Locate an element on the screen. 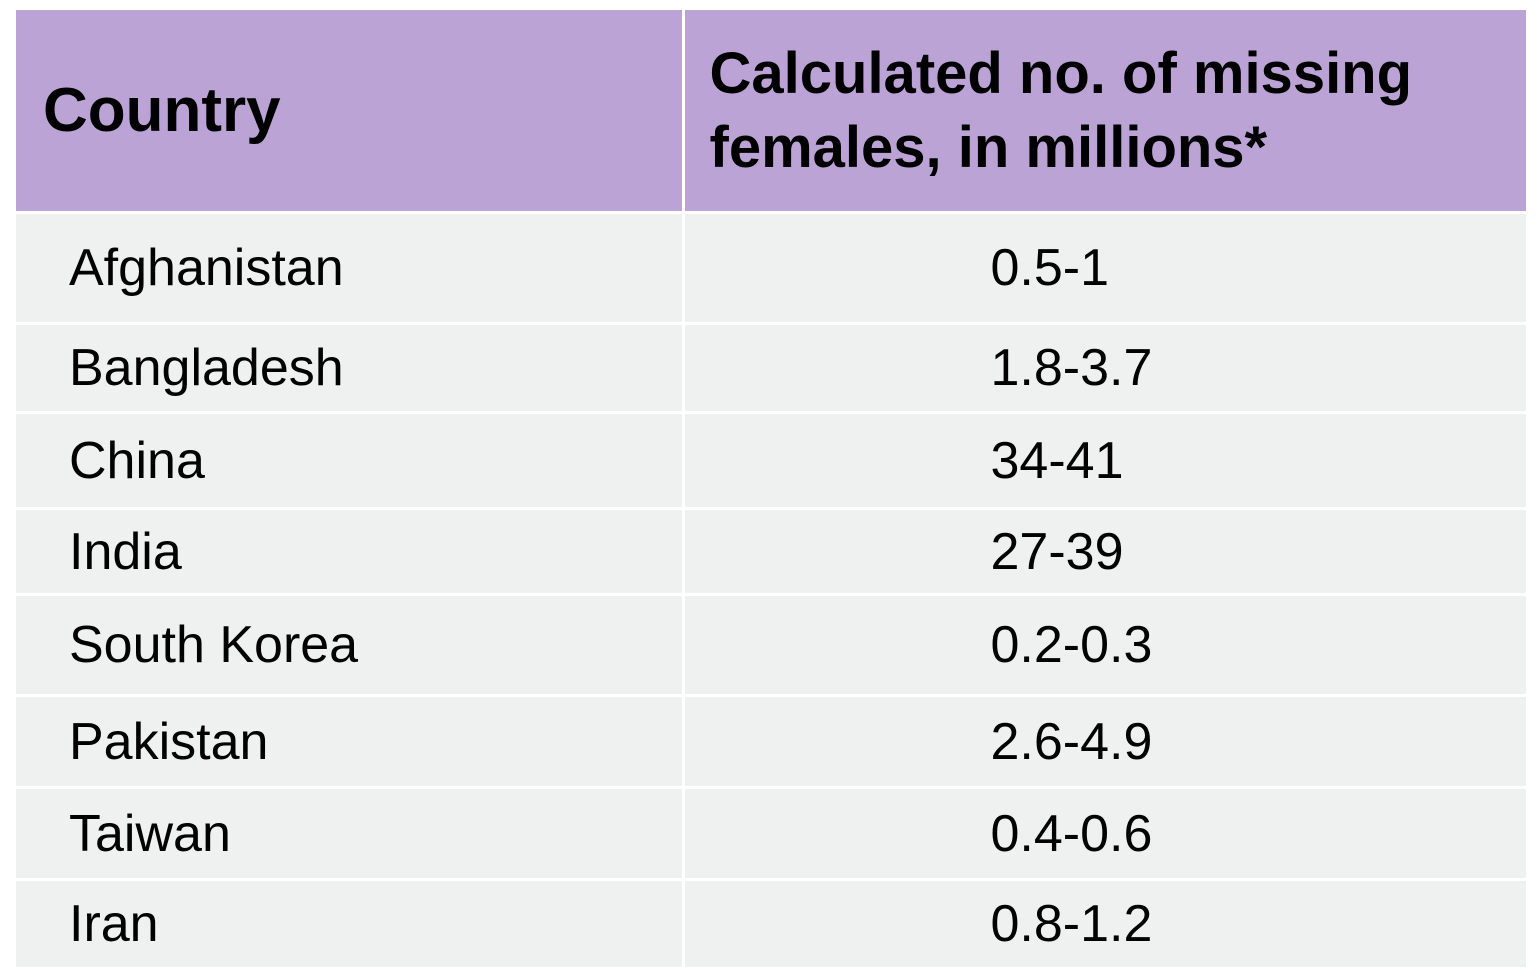 The image size is (1536, 977). country-cell: India is located at coordinates (350, 552).